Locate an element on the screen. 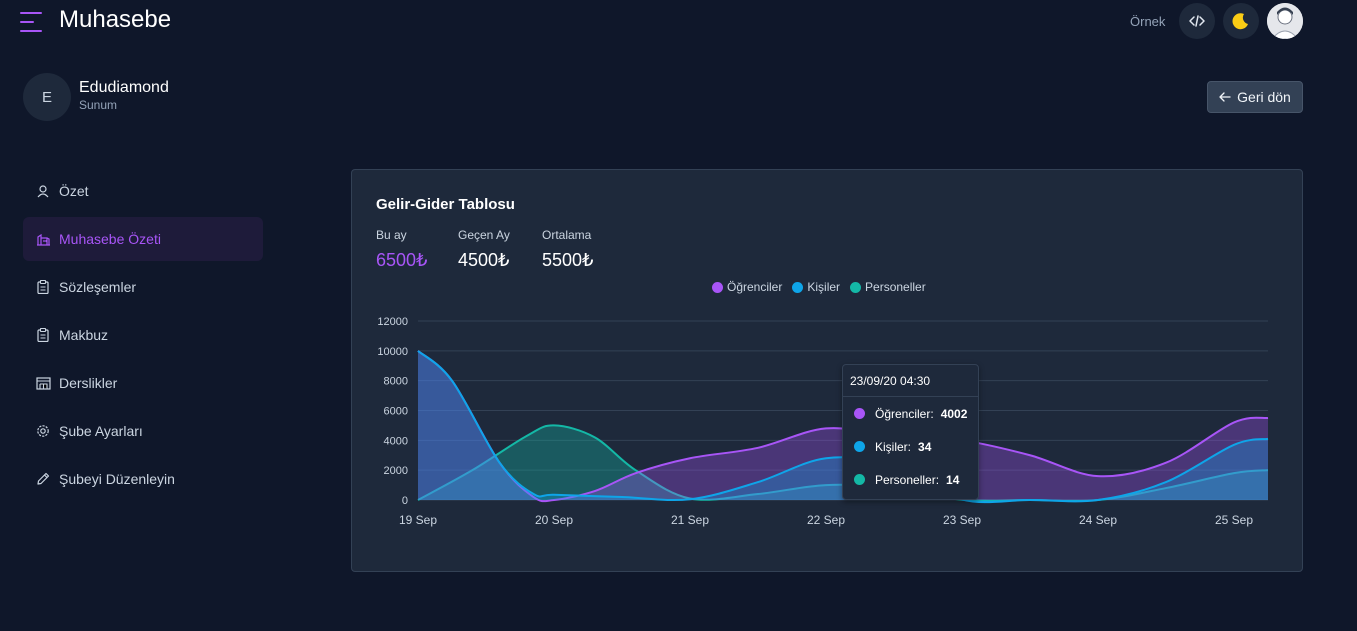 The width and height of the screenshot is (1357, 631). sidebar-item-label: Şube Ayarları is located at coordinates (101, 431).